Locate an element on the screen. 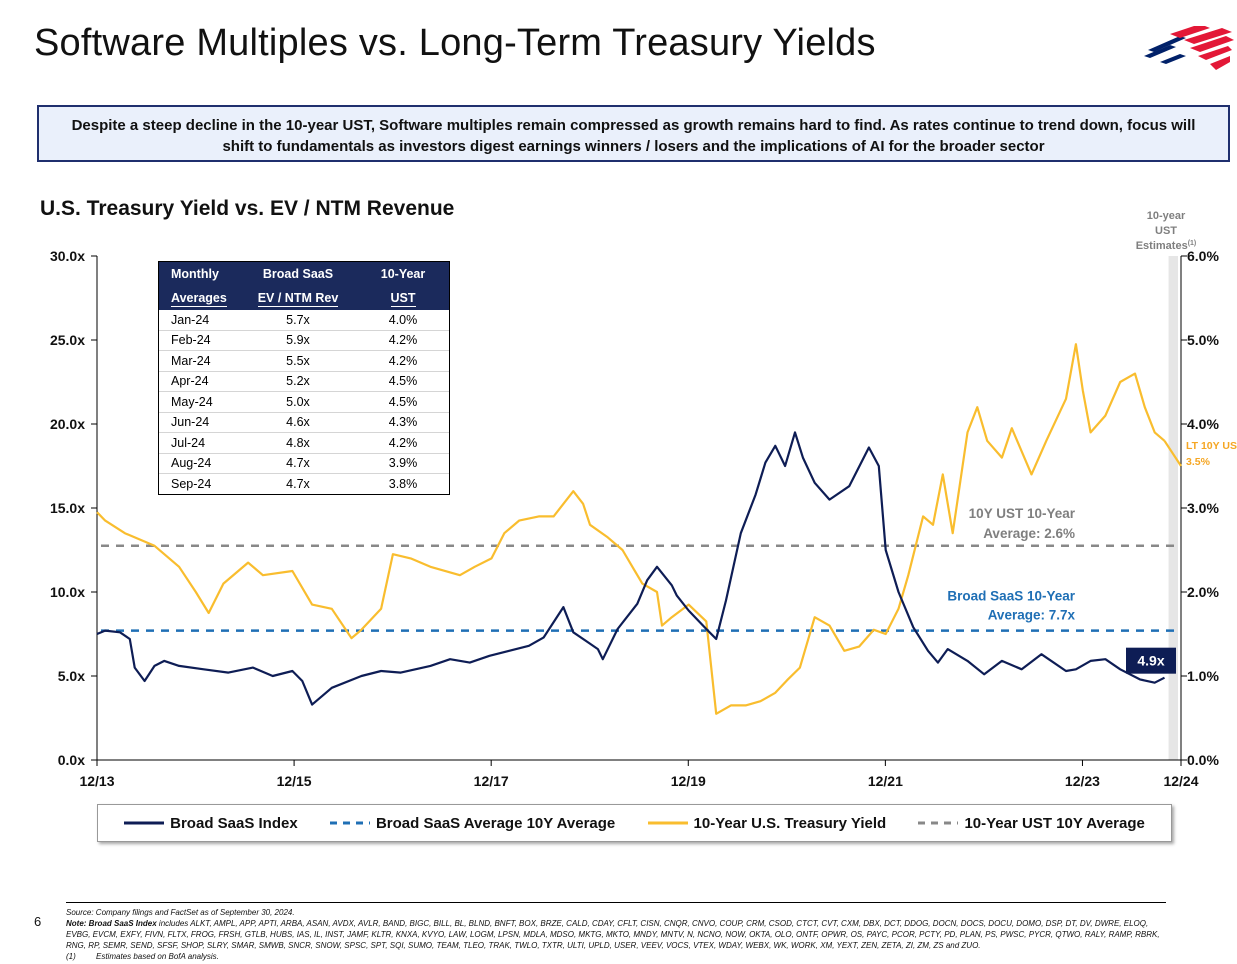  cell-month: Sep-24 is located at coordinates (191, 483).